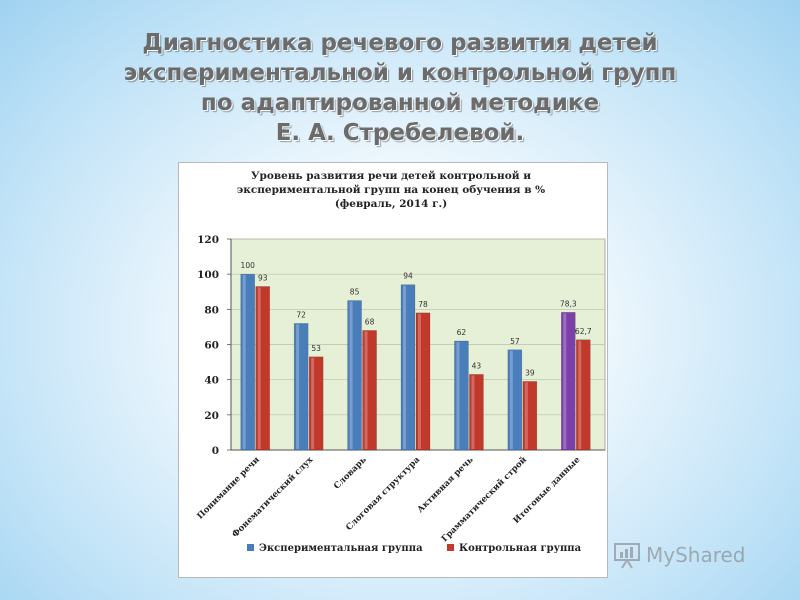 The width and height of the screenshot is (800, 600). What do you see at coordinates (208, 275) in the screenshot?
I see `y-tick-label: 100` at bounding box center [208, 275].